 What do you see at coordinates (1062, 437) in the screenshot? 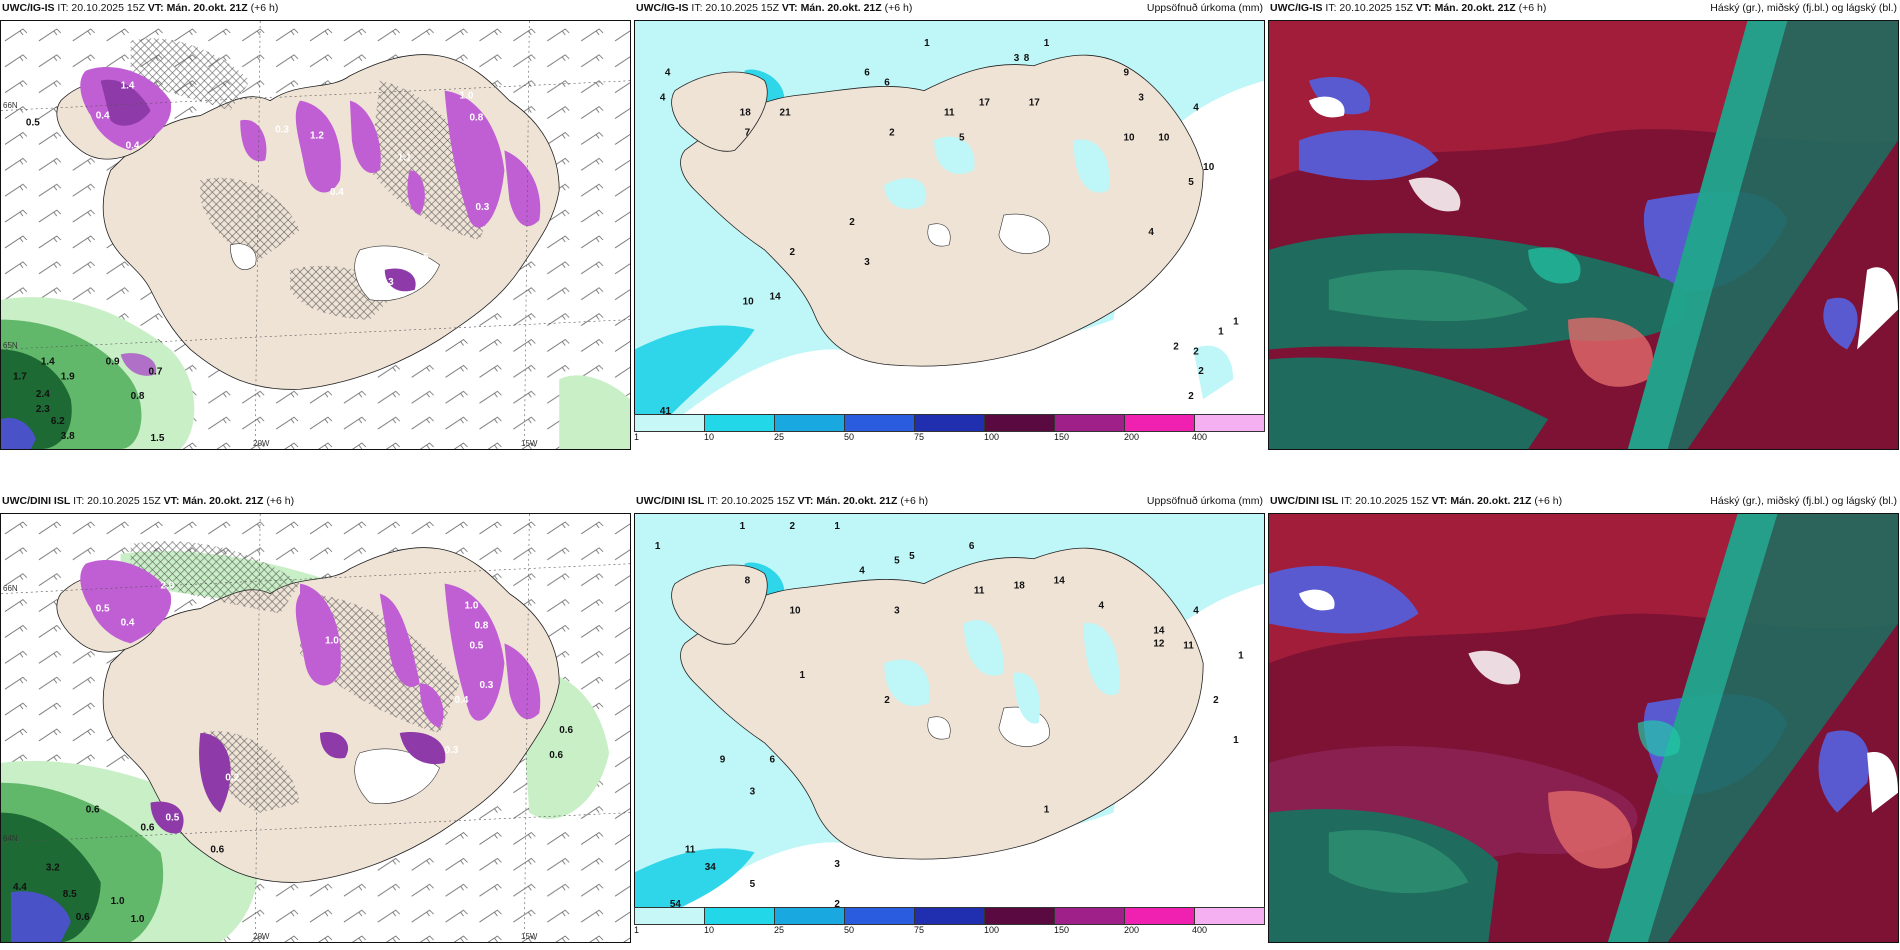
I see `legend-tick: 150` at bounding box center [1062, 437].